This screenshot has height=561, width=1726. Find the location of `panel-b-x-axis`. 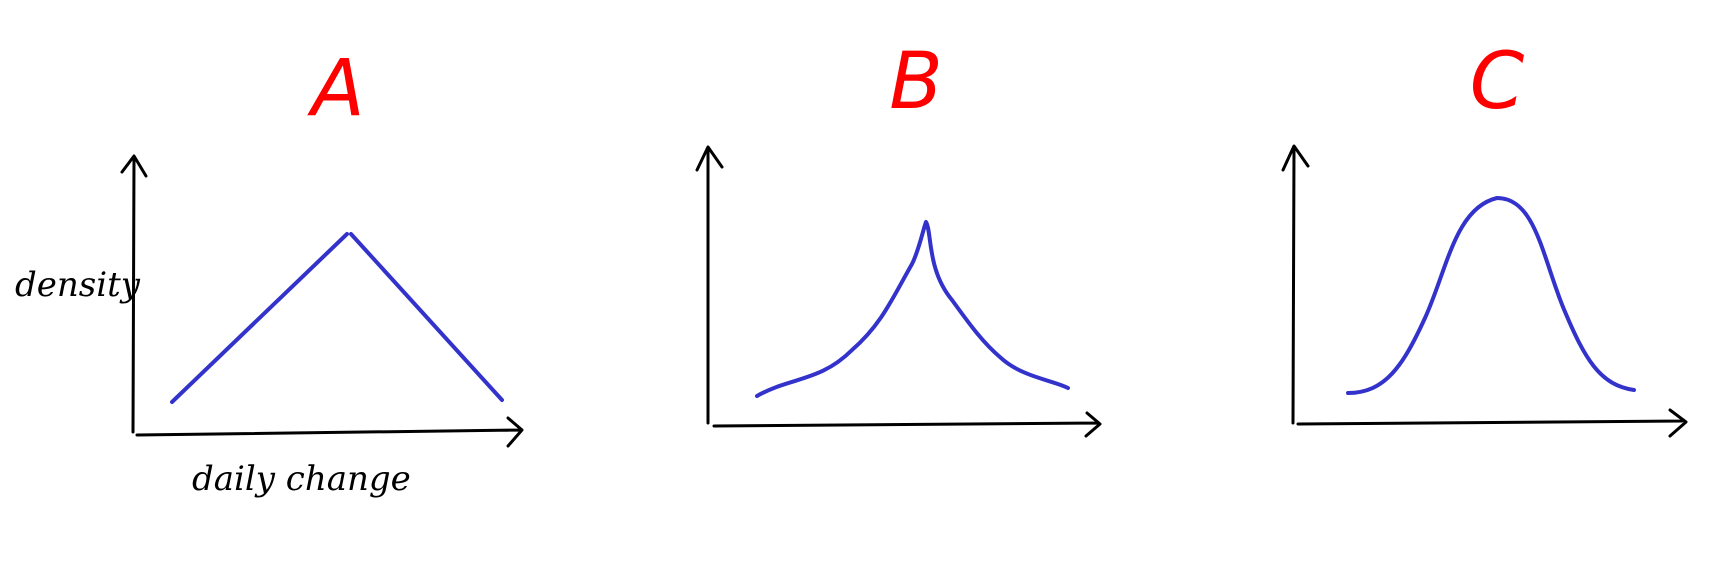

panel-b-x-axis is located at coordinates (907, 424).